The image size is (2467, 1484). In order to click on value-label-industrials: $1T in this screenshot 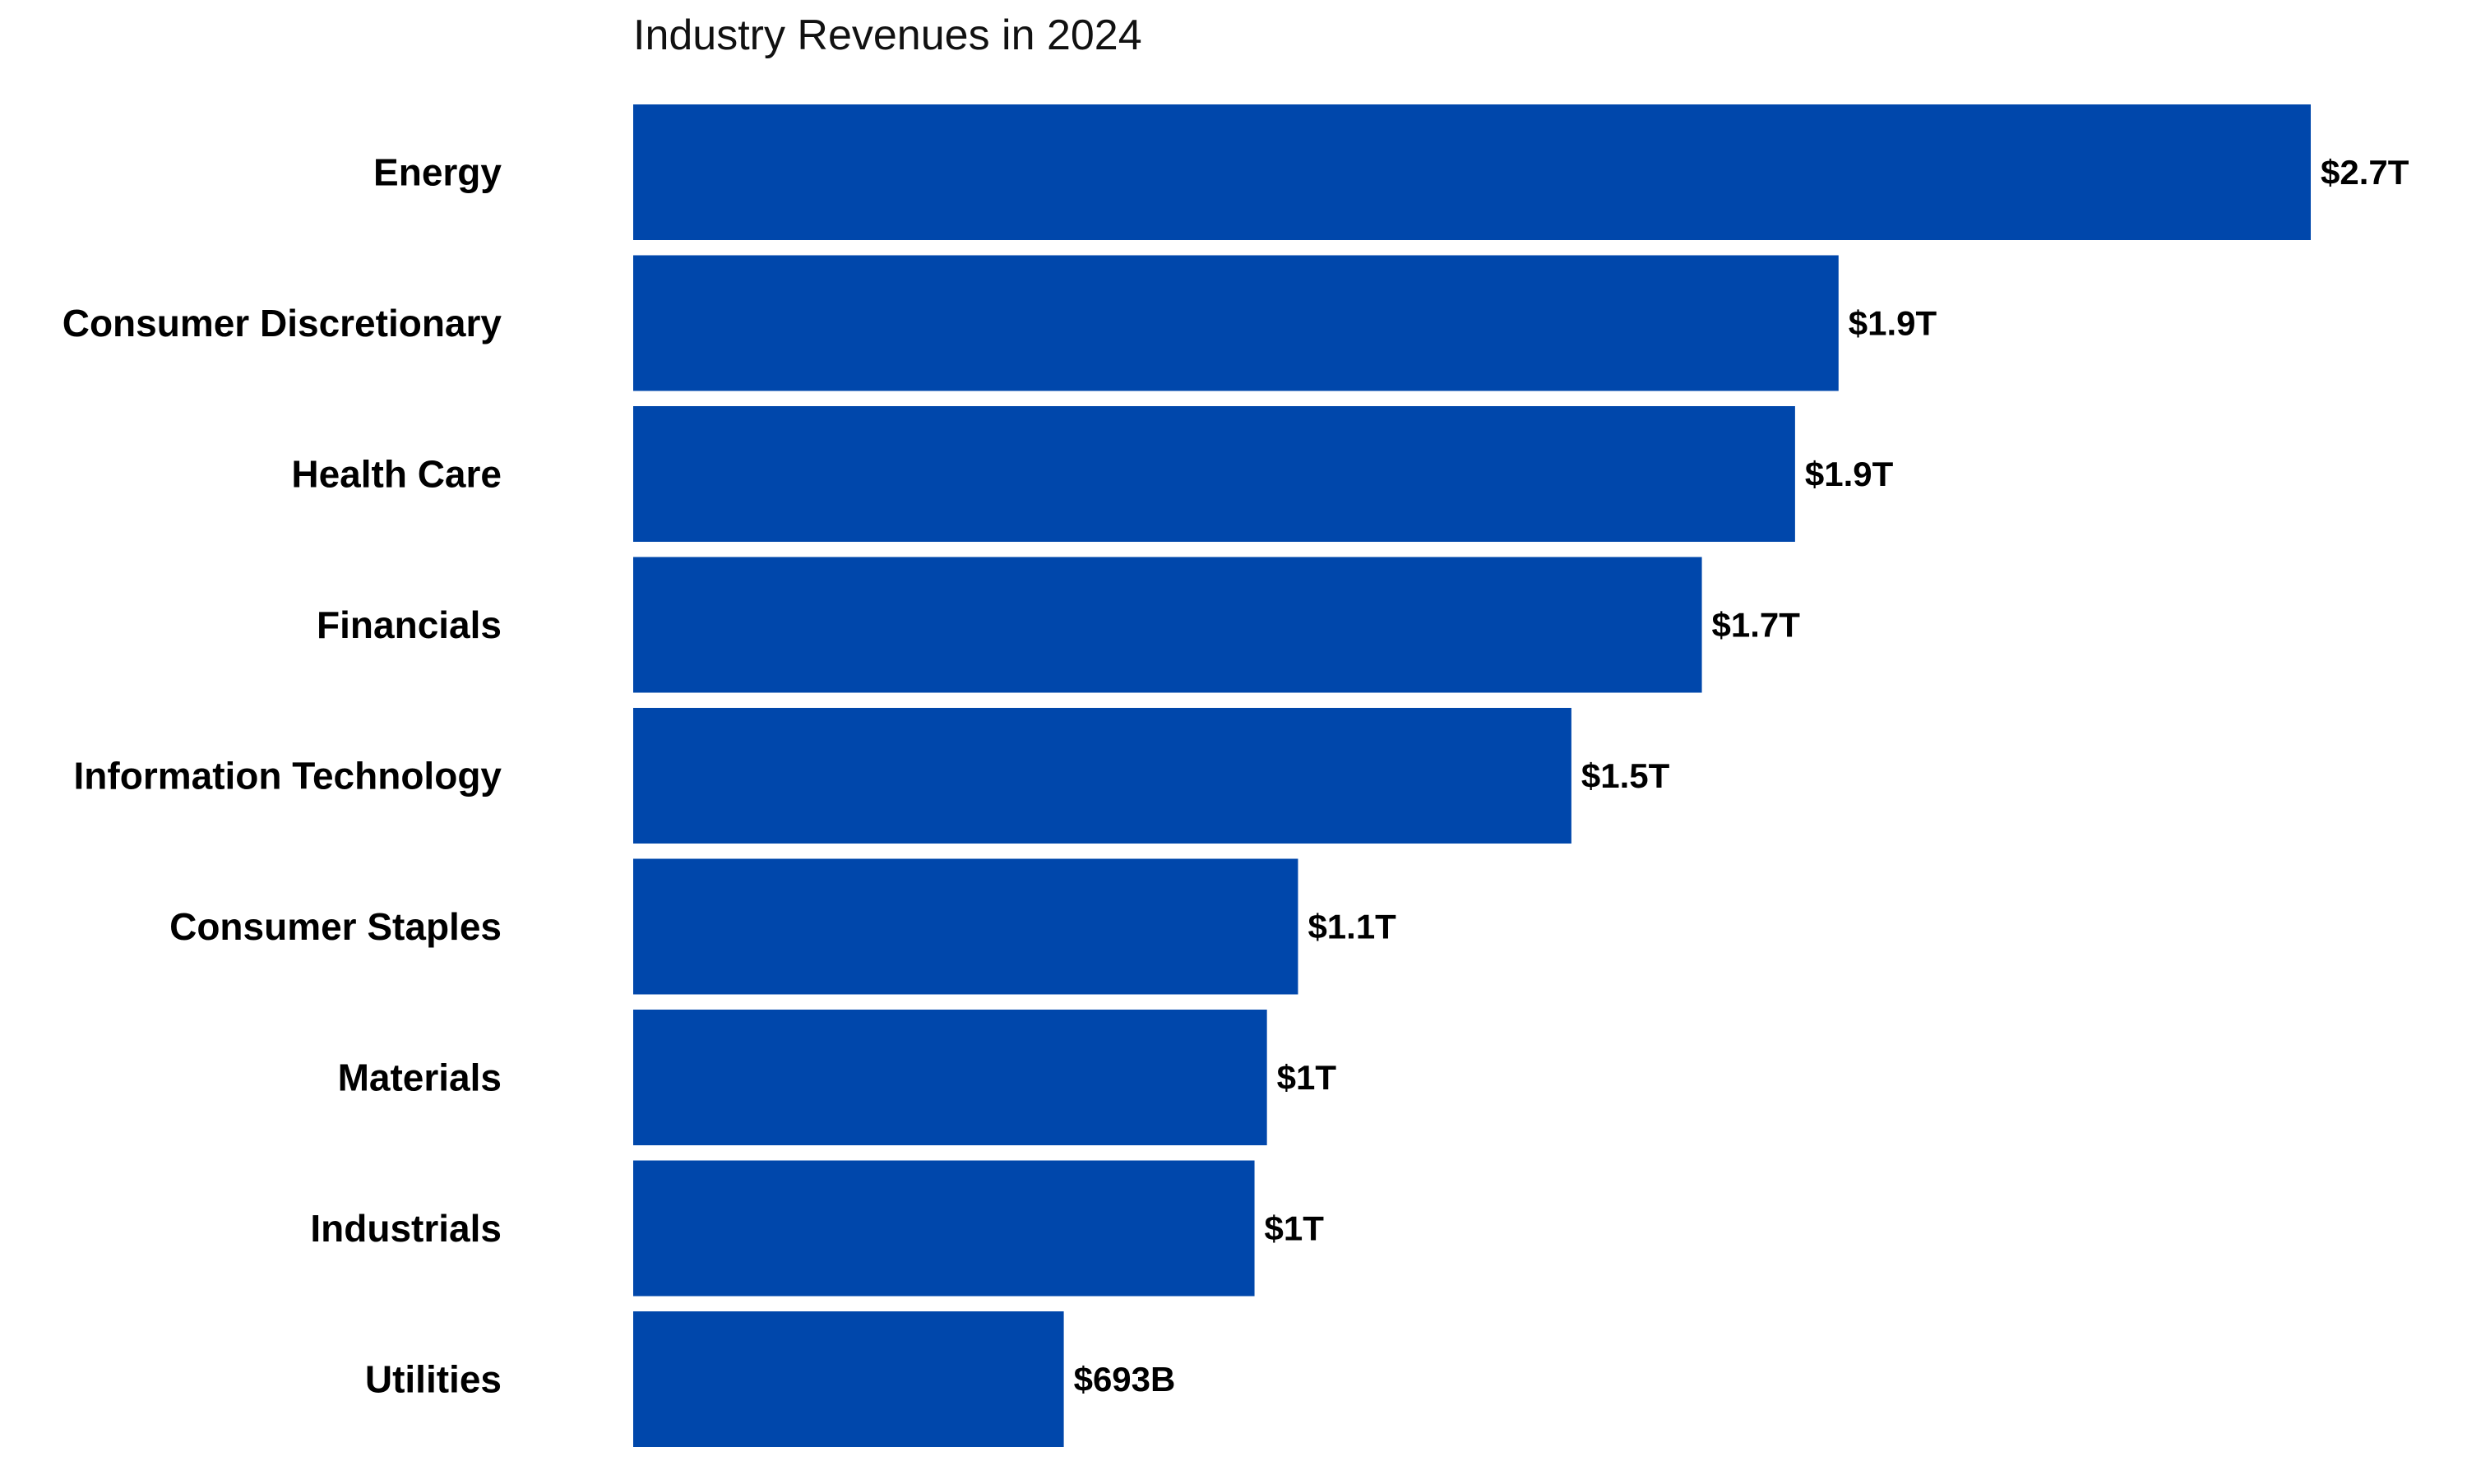, I will do `click(1295, 1228)`.